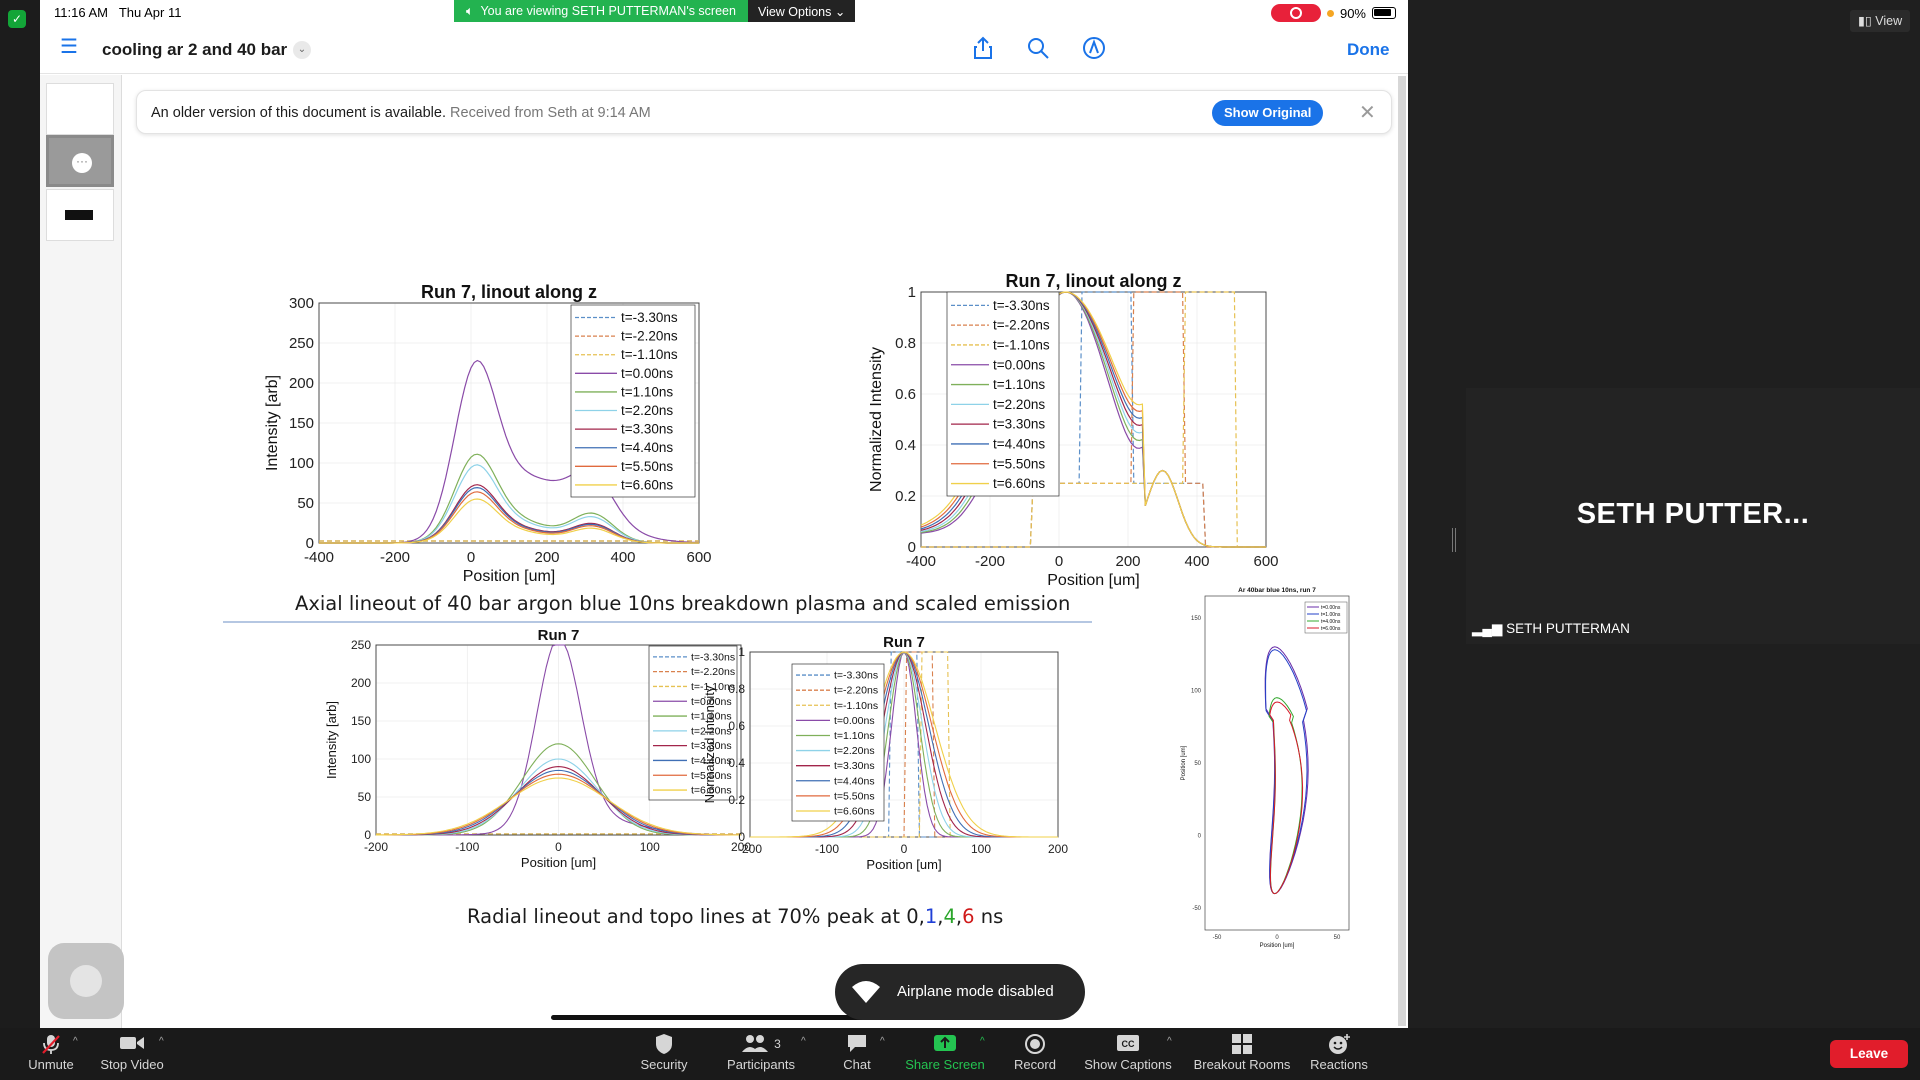  Describe the element at coordinates (302, 50) in the screenshot. I see `title-chevron-down-icon: ⌄` at that location.